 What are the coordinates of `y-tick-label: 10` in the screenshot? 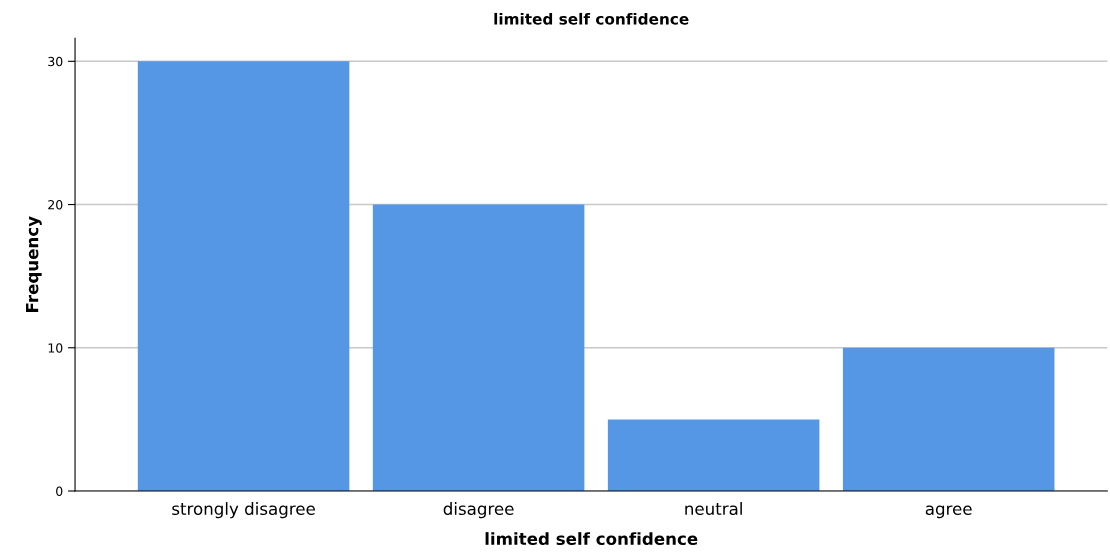 It's located at (55, 348).